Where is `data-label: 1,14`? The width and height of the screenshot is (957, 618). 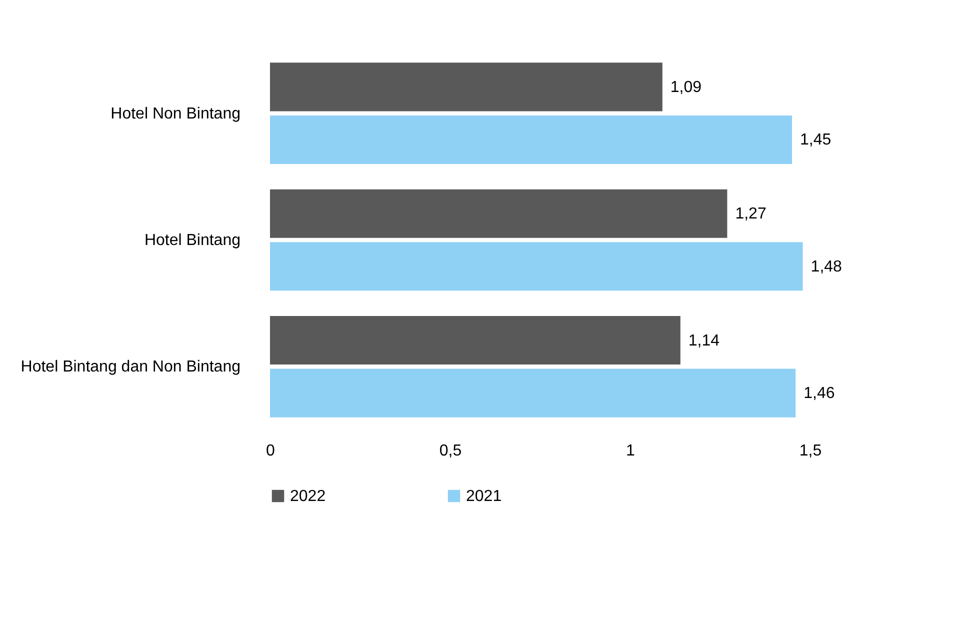 data-label: 1,14 is located at coordinates (704, 341).